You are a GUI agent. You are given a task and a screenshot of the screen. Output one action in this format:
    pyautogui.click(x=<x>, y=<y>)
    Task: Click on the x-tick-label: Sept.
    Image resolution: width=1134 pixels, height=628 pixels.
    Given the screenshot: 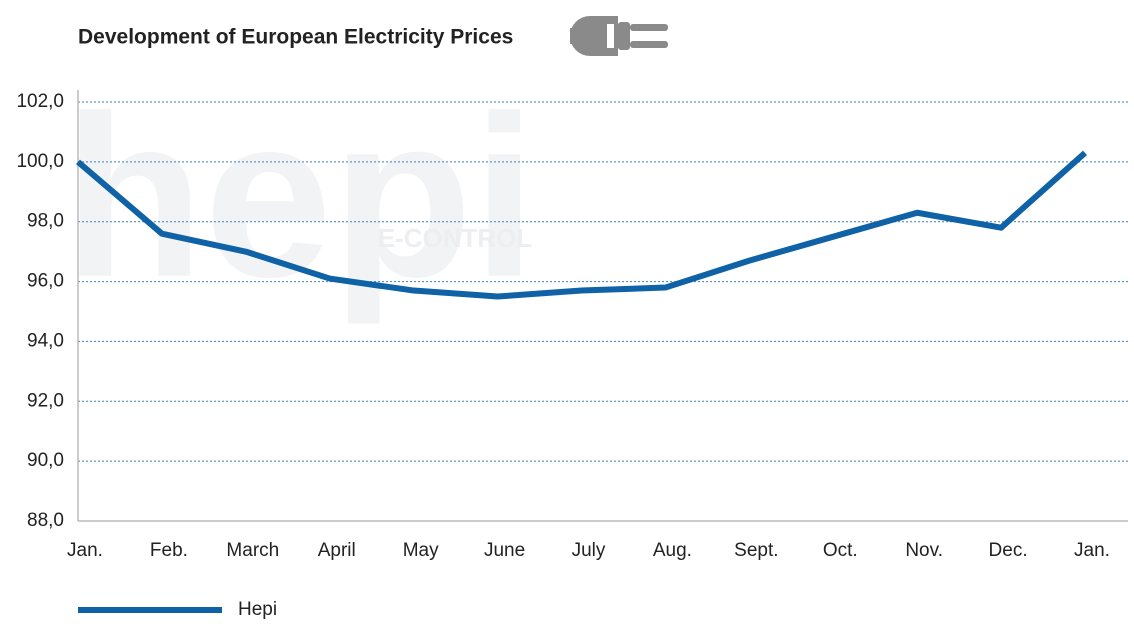 What is the action you would take?
    pyautogui.click(x=756, y=550)
    